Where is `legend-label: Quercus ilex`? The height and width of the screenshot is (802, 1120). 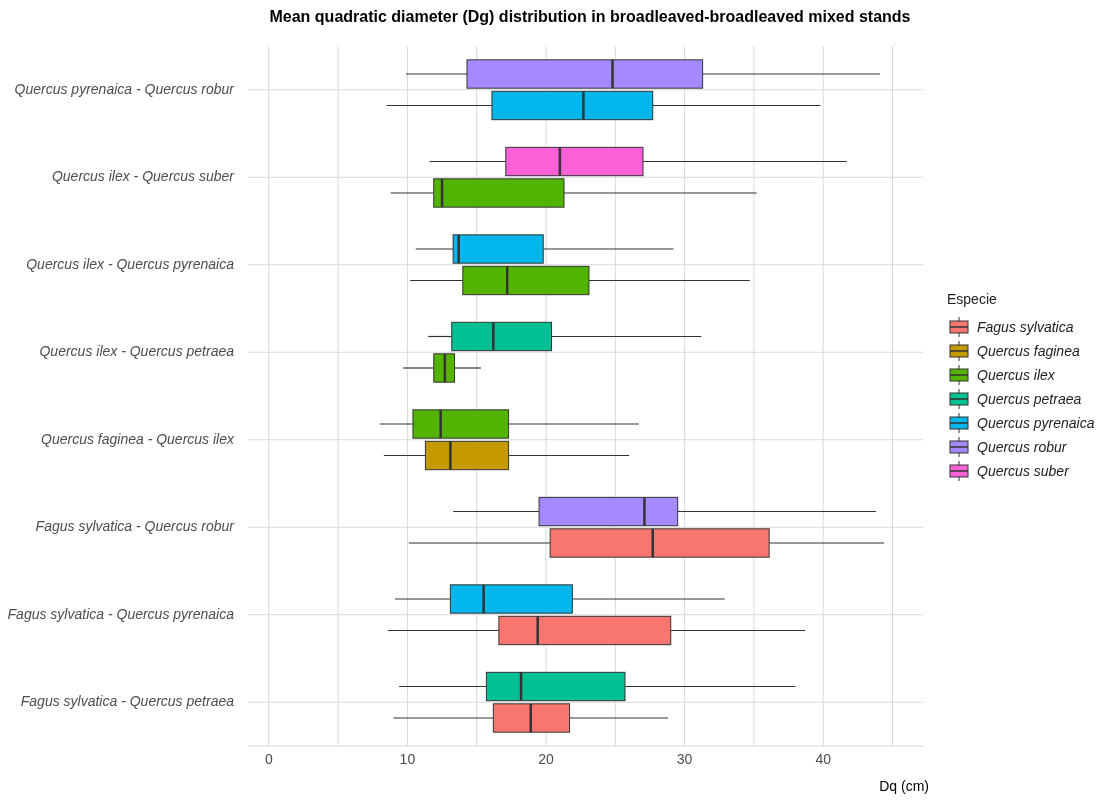
legend-label: Quercus ilex is located at coordinates (1016, 375).